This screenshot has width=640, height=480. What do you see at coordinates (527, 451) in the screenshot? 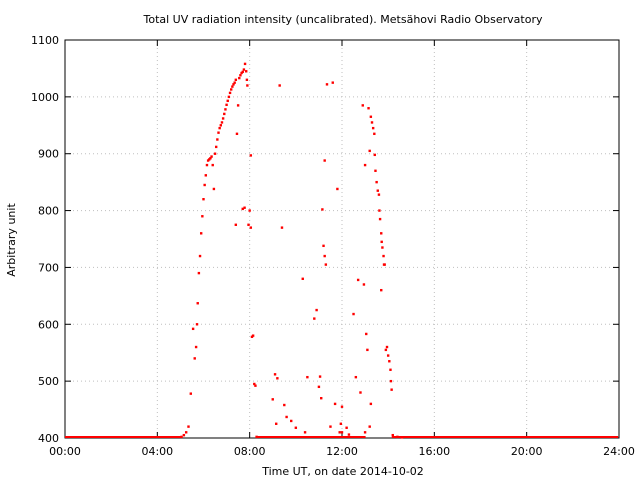
I see `x-tick-label: 20:00` at bounding box center [527, 451].